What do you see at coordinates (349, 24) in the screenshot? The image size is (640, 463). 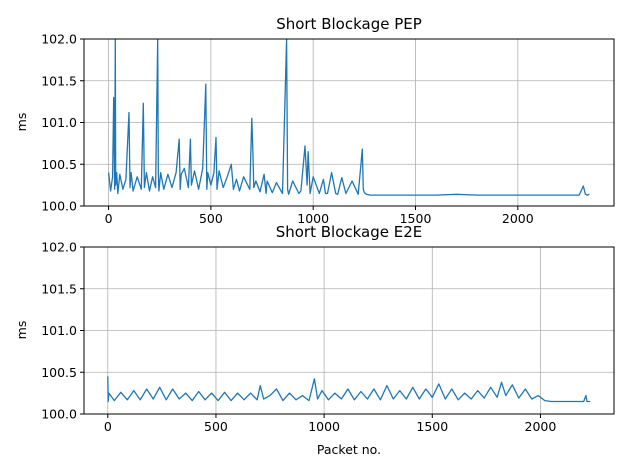 I see `chart-title: Short Blockage PEP` at bounding box center [349, 24].